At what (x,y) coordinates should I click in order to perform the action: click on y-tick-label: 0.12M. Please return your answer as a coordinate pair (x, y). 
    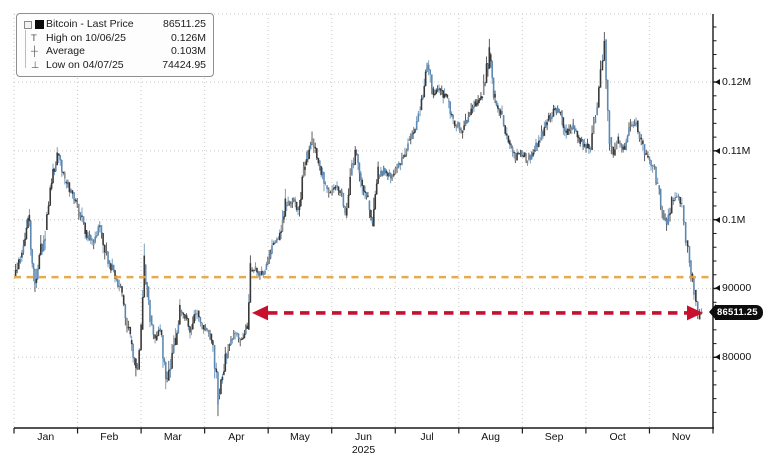
    Looking at the image, I should click on (733, 82).